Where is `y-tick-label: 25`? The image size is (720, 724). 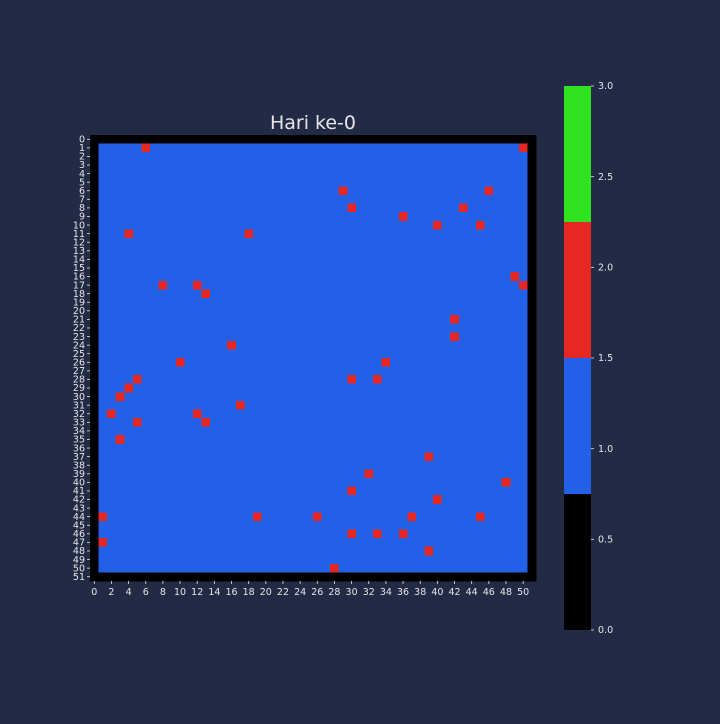 y-tick-label: 25 is located at coordinates (79, 354).